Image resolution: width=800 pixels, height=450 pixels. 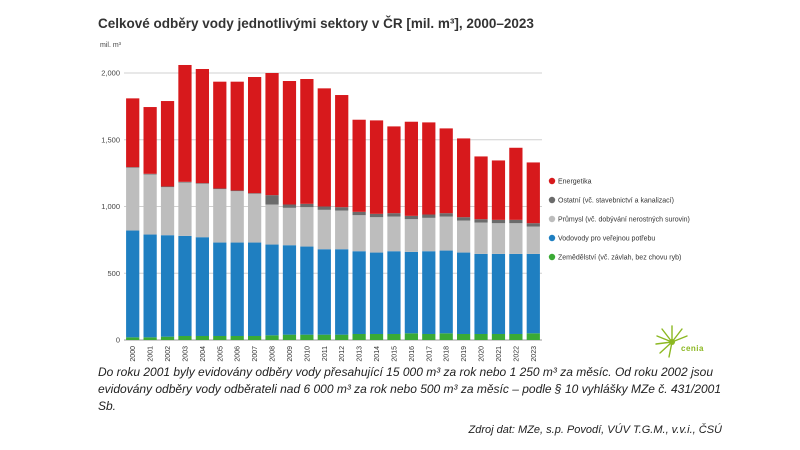 I want to click on x-tick-label: 2021, so click(x=499, y=354).